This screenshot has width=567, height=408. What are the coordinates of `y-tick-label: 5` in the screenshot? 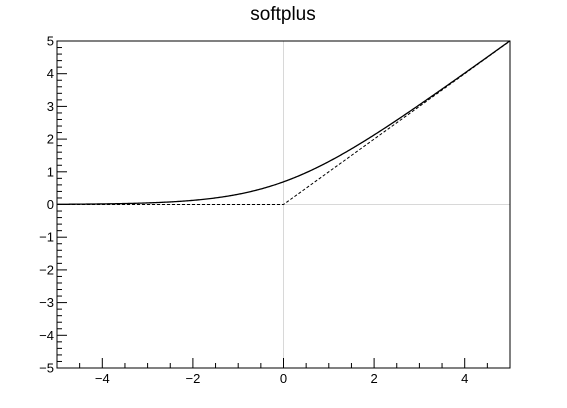 It's located at (50, 41).